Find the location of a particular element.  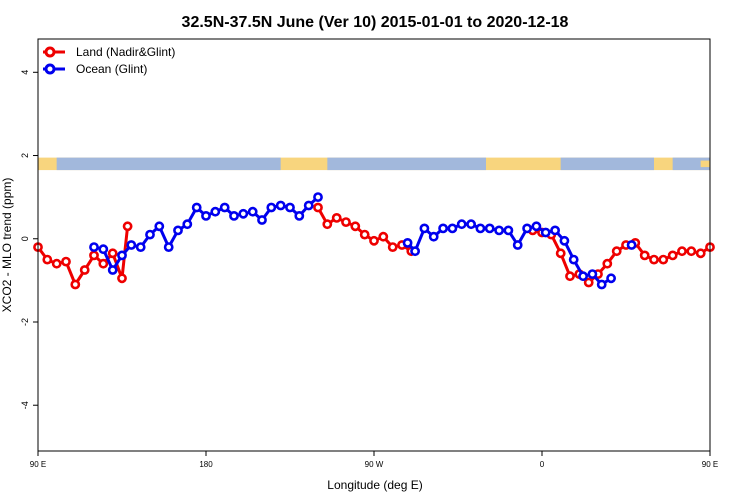

y-axis-label: XCO2 - MLO trend (ppm) is located at coordinates (7, 245).